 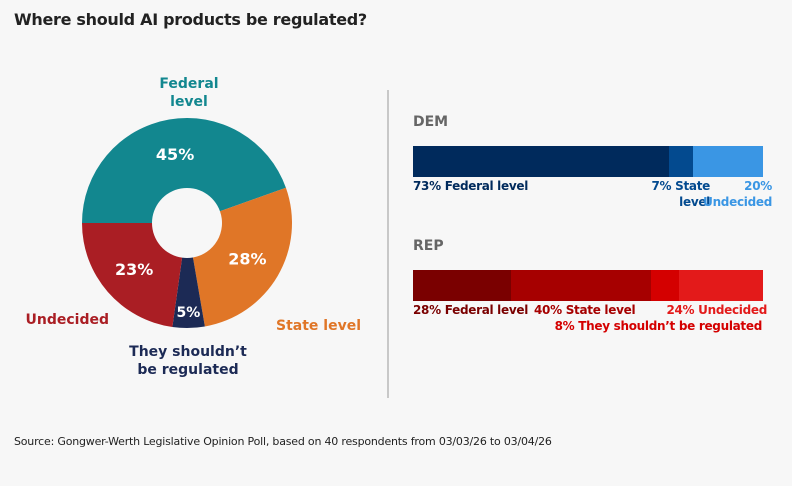 What do you see at coordinates (471, 310) in the screenshot?
I see `rep-label-federal: 28% Federal level` at bounding box center [471, 310].